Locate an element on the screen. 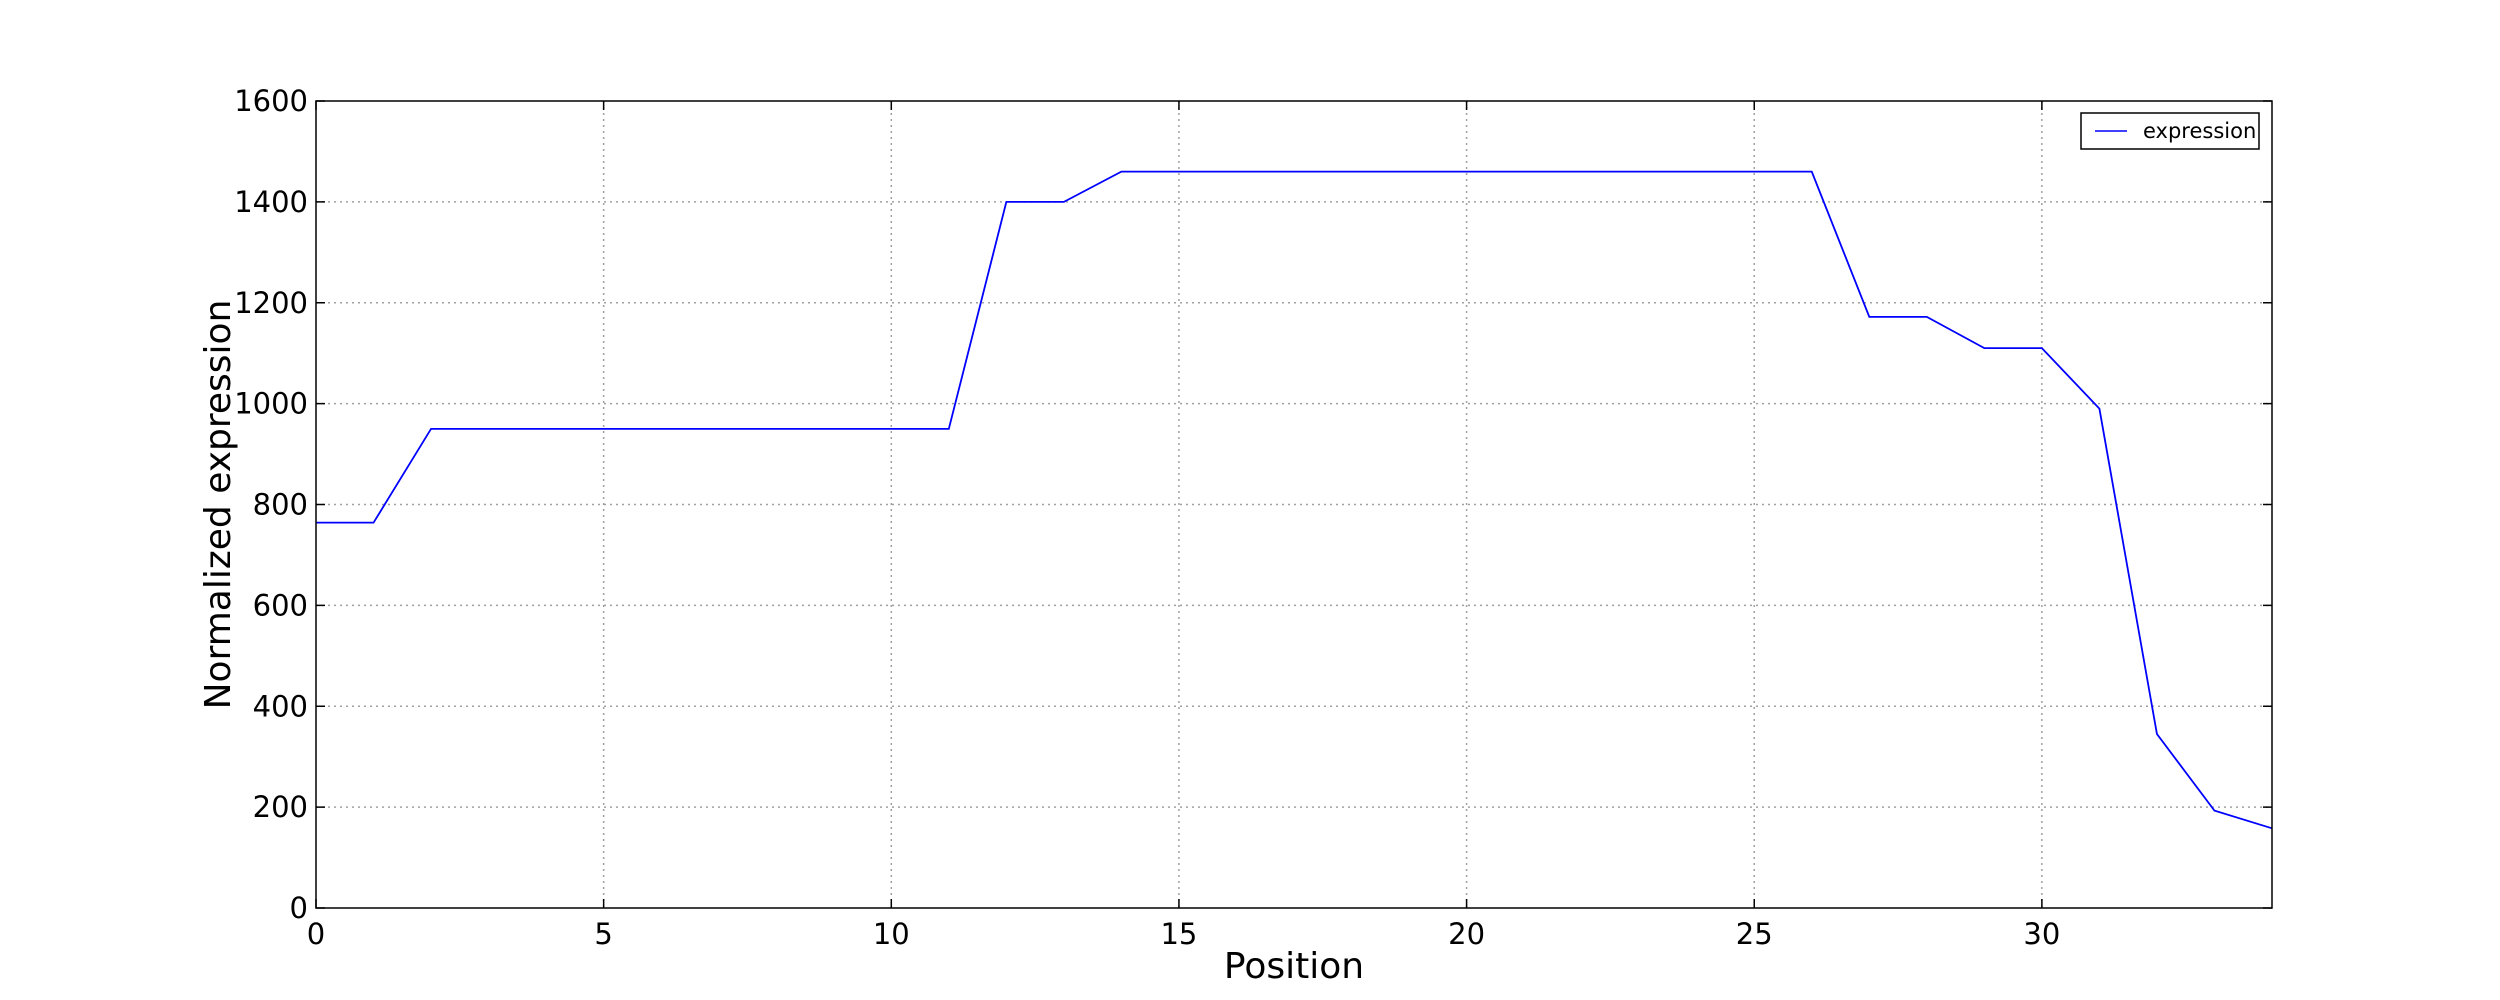  y-tick-label-1600: 1600 is located at coordinates (271, 101).